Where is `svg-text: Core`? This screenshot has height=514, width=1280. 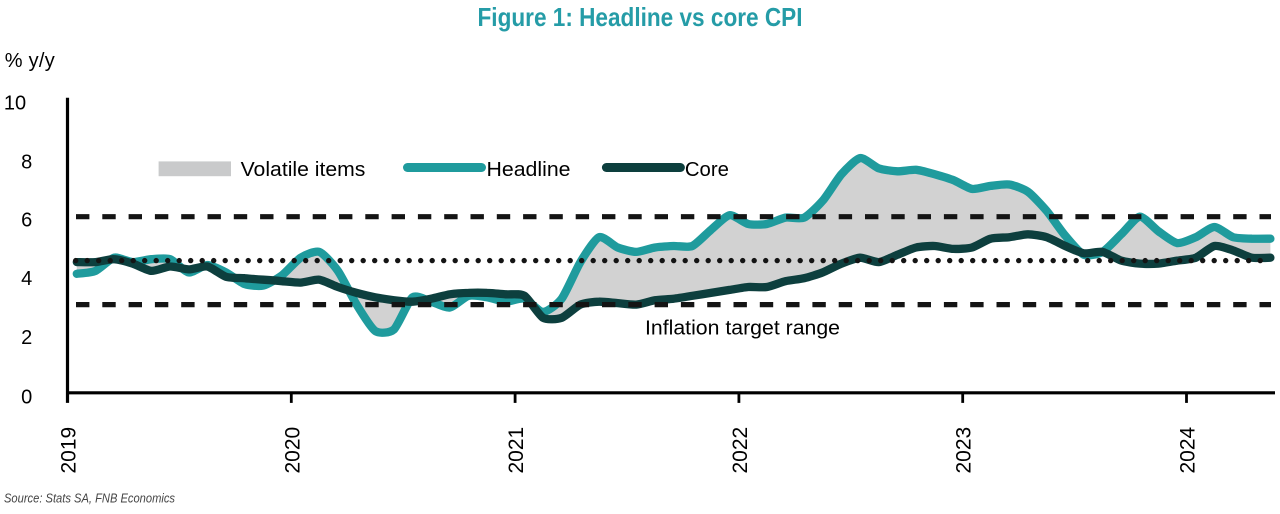
svg-text: Core is located at coordinates (707, 170).